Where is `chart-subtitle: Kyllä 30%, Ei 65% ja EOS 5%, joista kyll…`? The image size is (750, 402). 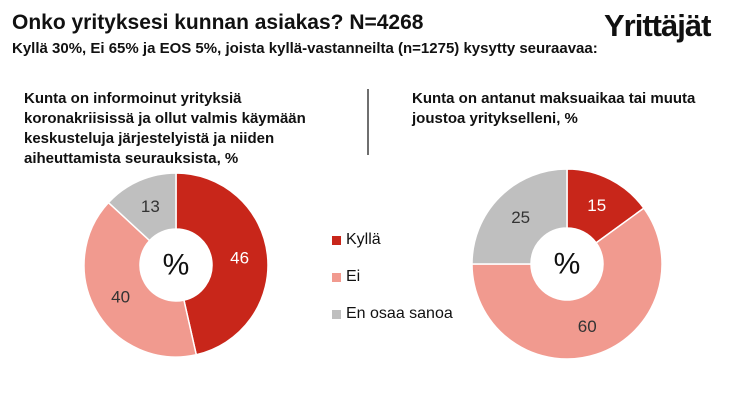 chart-subtitle: Kyllä 30%, Ei 65% ja EOS 5%, joista kyll… is located at coordinates (305, 48).